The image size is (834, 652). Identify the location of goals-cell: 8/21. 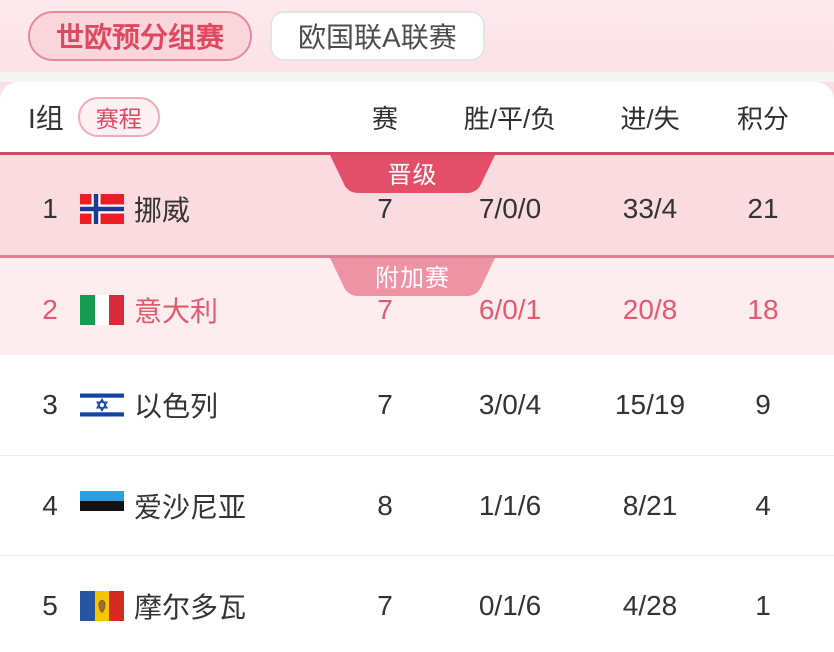
(650, 505).